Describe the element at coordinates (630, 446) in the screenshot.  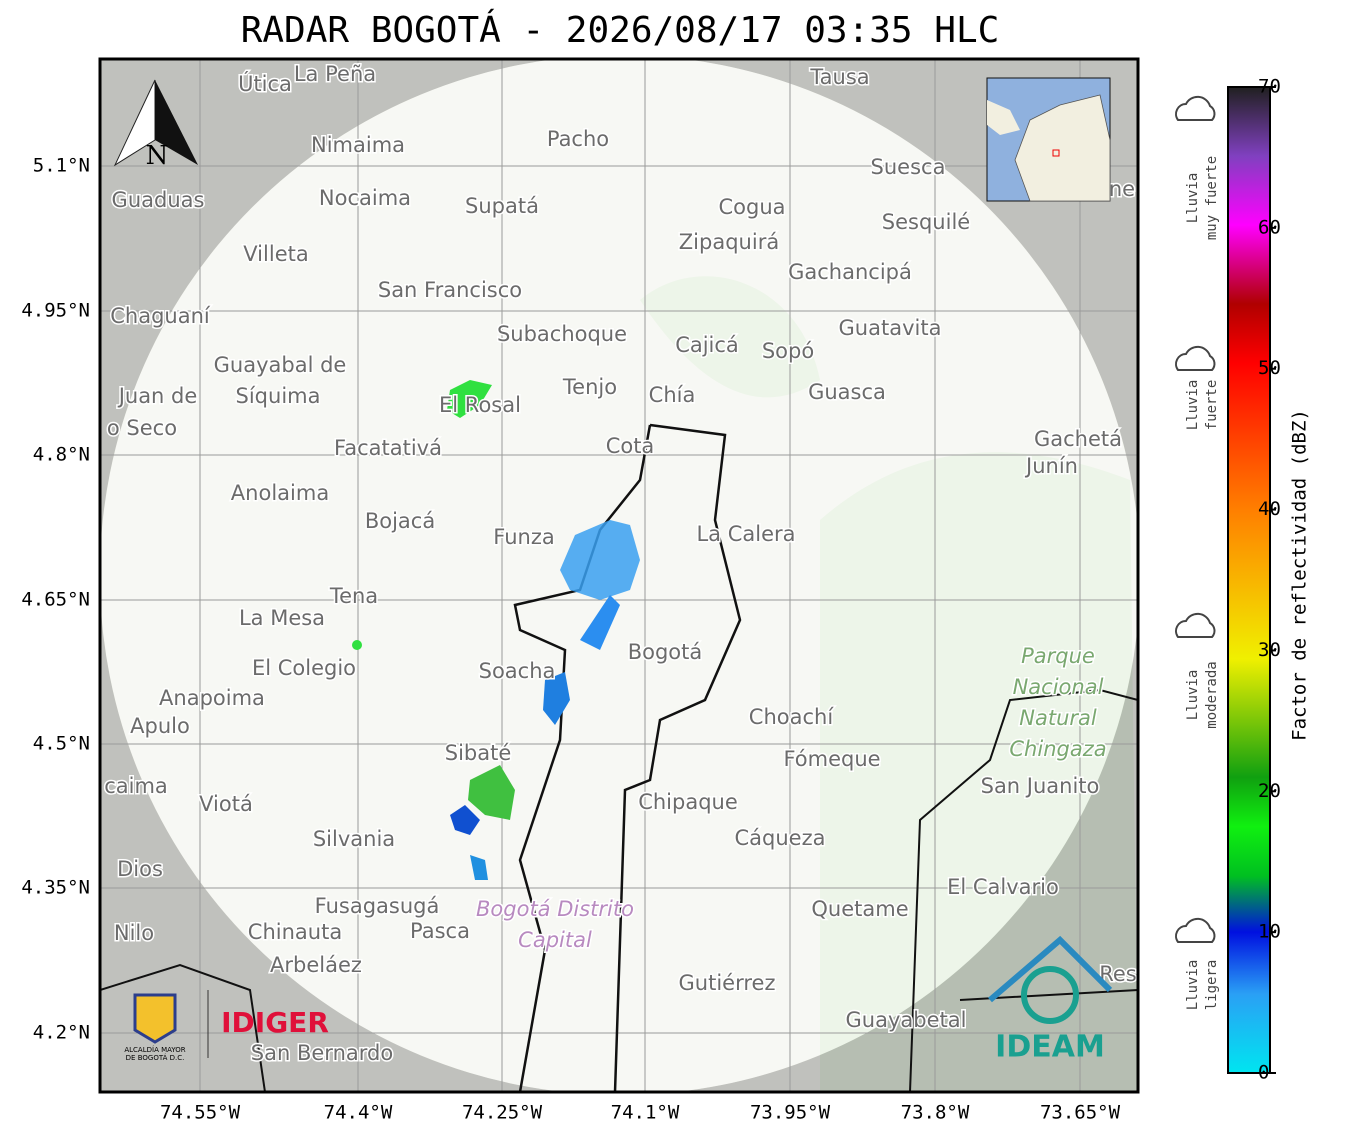
I see `place-label: Cota` at that location.